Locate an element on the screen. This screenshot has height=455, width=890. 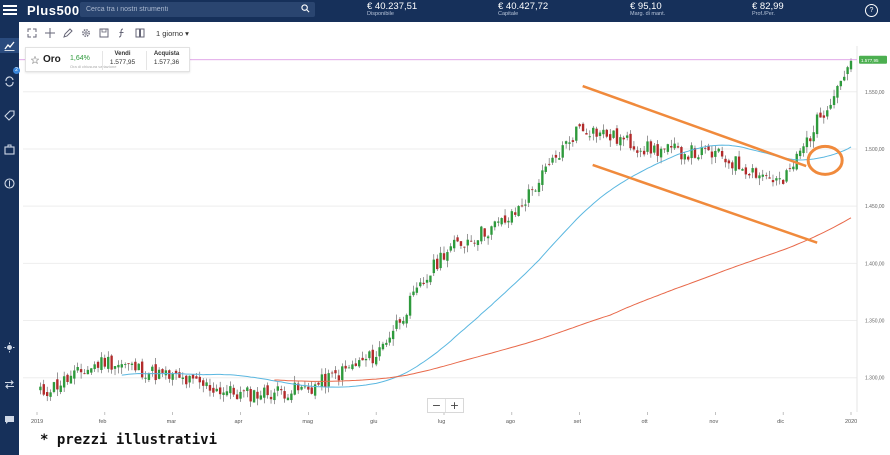
logo: Plus500 is located at coordinates (53, 10).